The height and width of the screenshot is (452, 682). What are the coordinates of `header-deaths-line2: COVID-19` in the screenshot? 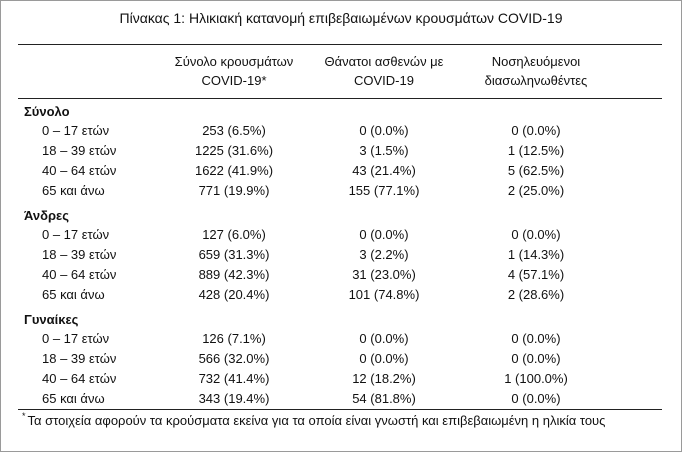 It's located at (384, 80).